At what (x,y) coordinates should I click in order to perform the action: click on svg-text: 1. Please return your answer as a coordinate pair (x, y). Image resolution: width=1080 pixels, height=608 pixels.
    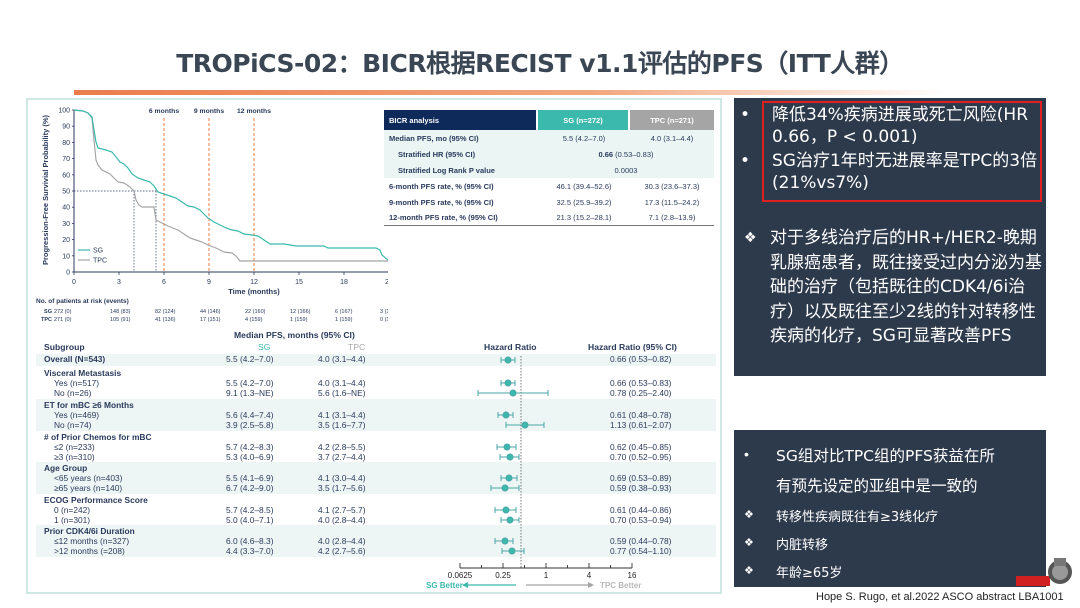
    Looking at the image, I should click on (546, 575).